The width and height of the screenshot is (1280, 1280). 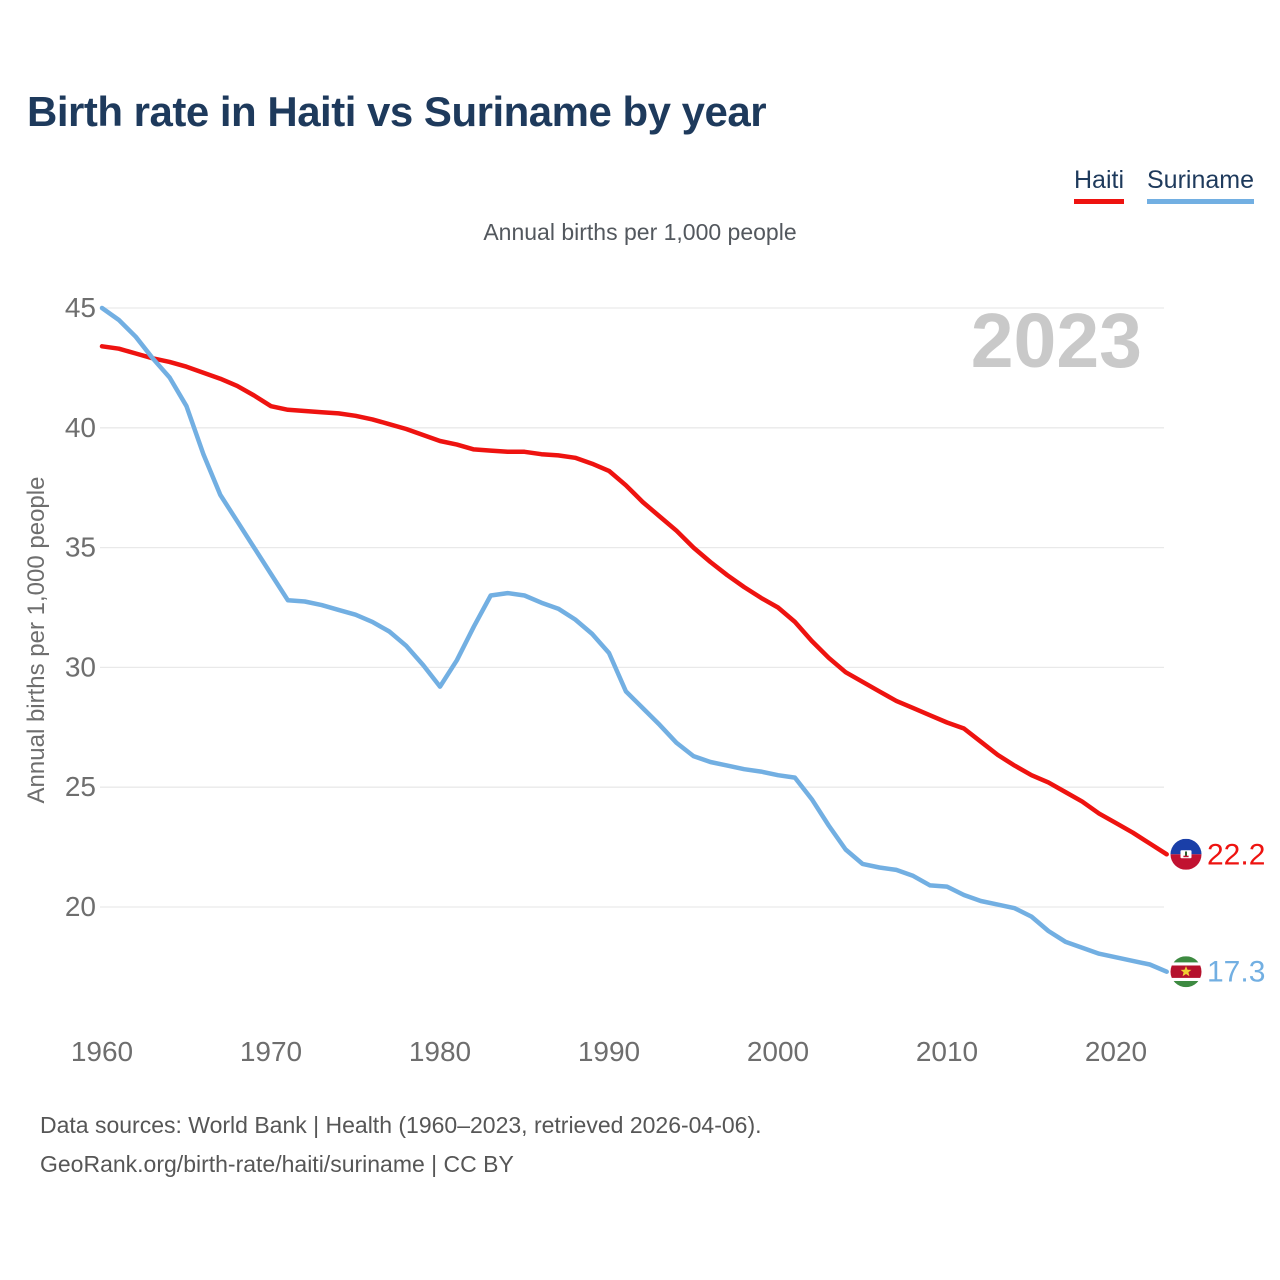 I want to click on x-tick-label-2010: 2010, so click(x=947, y=1051).